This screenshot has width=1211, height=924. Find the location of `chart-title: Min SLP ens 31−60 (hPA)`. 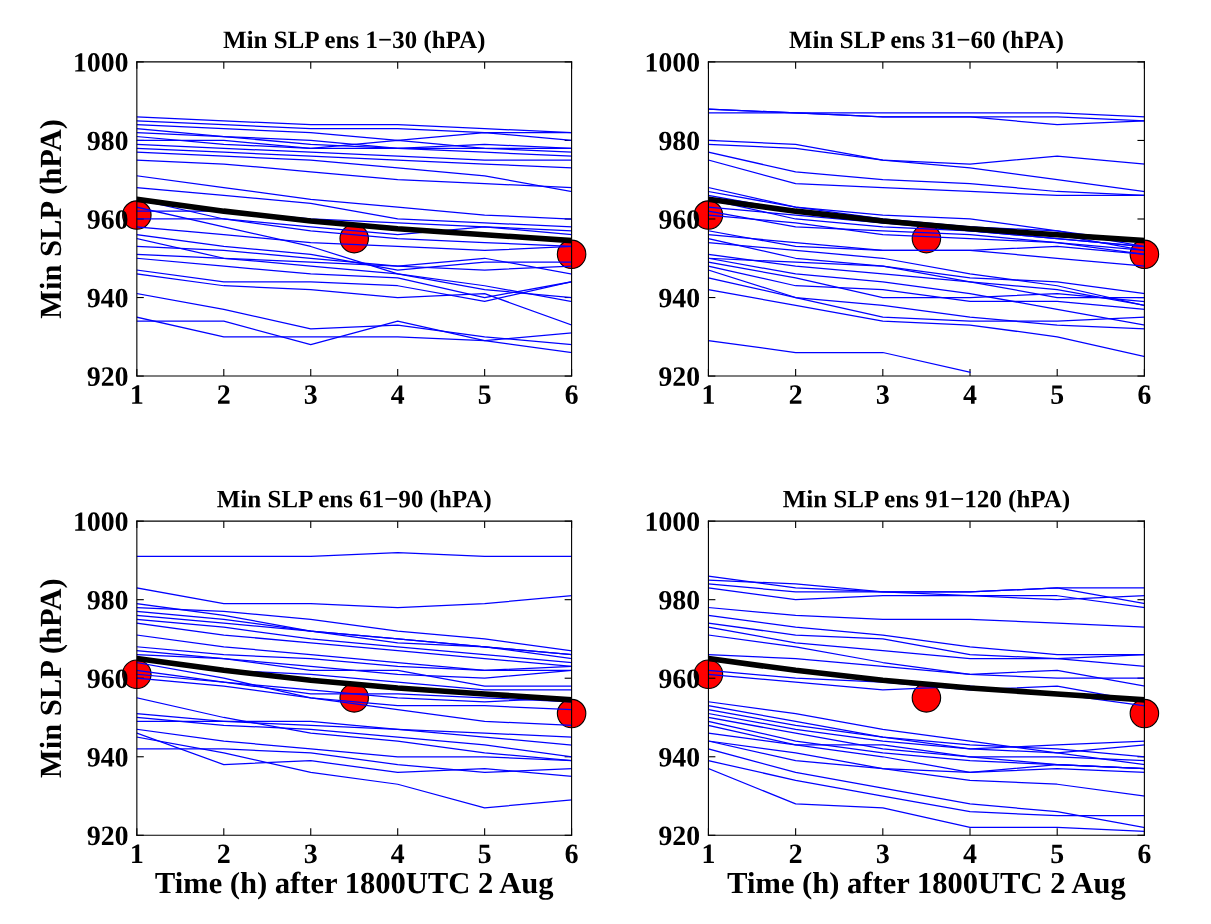

chart-title: Min SLP ens 31−60 (hPA) is located at coordinates (926, 42).